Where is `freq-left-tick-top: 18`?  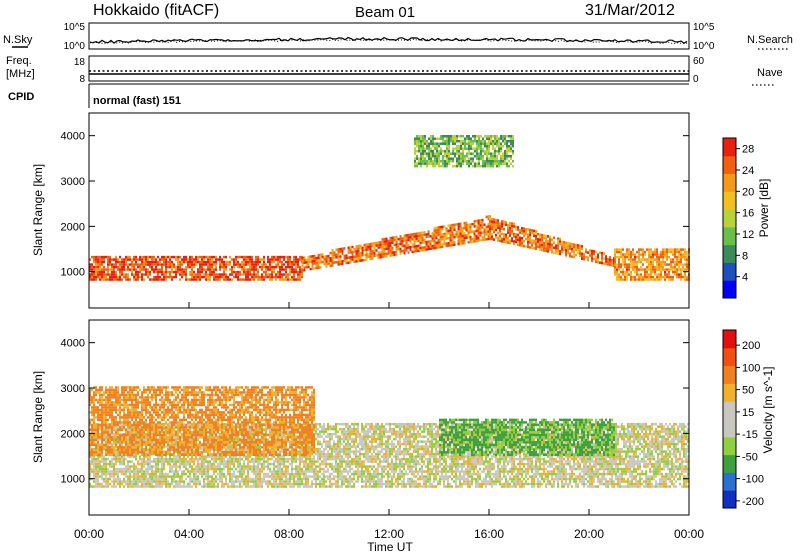
freq-left-tick-top: 18 is located at coordinates (80, 62).